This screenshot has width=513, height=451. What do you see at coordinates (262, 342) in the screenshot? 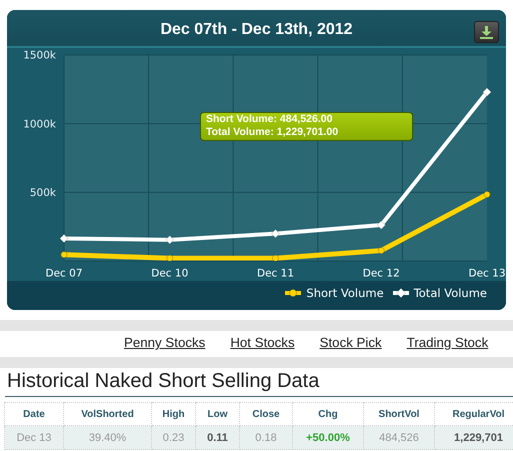
I see `text: Hot Stocks` at bounding box center [262, 342].